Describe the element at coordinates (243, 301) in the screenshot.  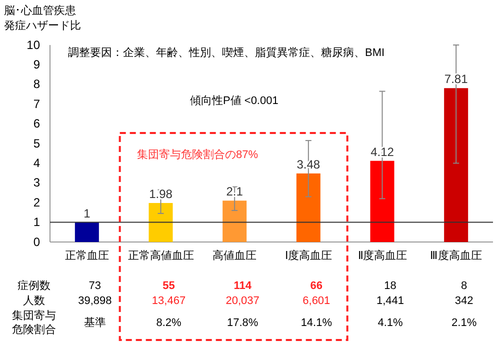
I see `text: 20,037` at that location.